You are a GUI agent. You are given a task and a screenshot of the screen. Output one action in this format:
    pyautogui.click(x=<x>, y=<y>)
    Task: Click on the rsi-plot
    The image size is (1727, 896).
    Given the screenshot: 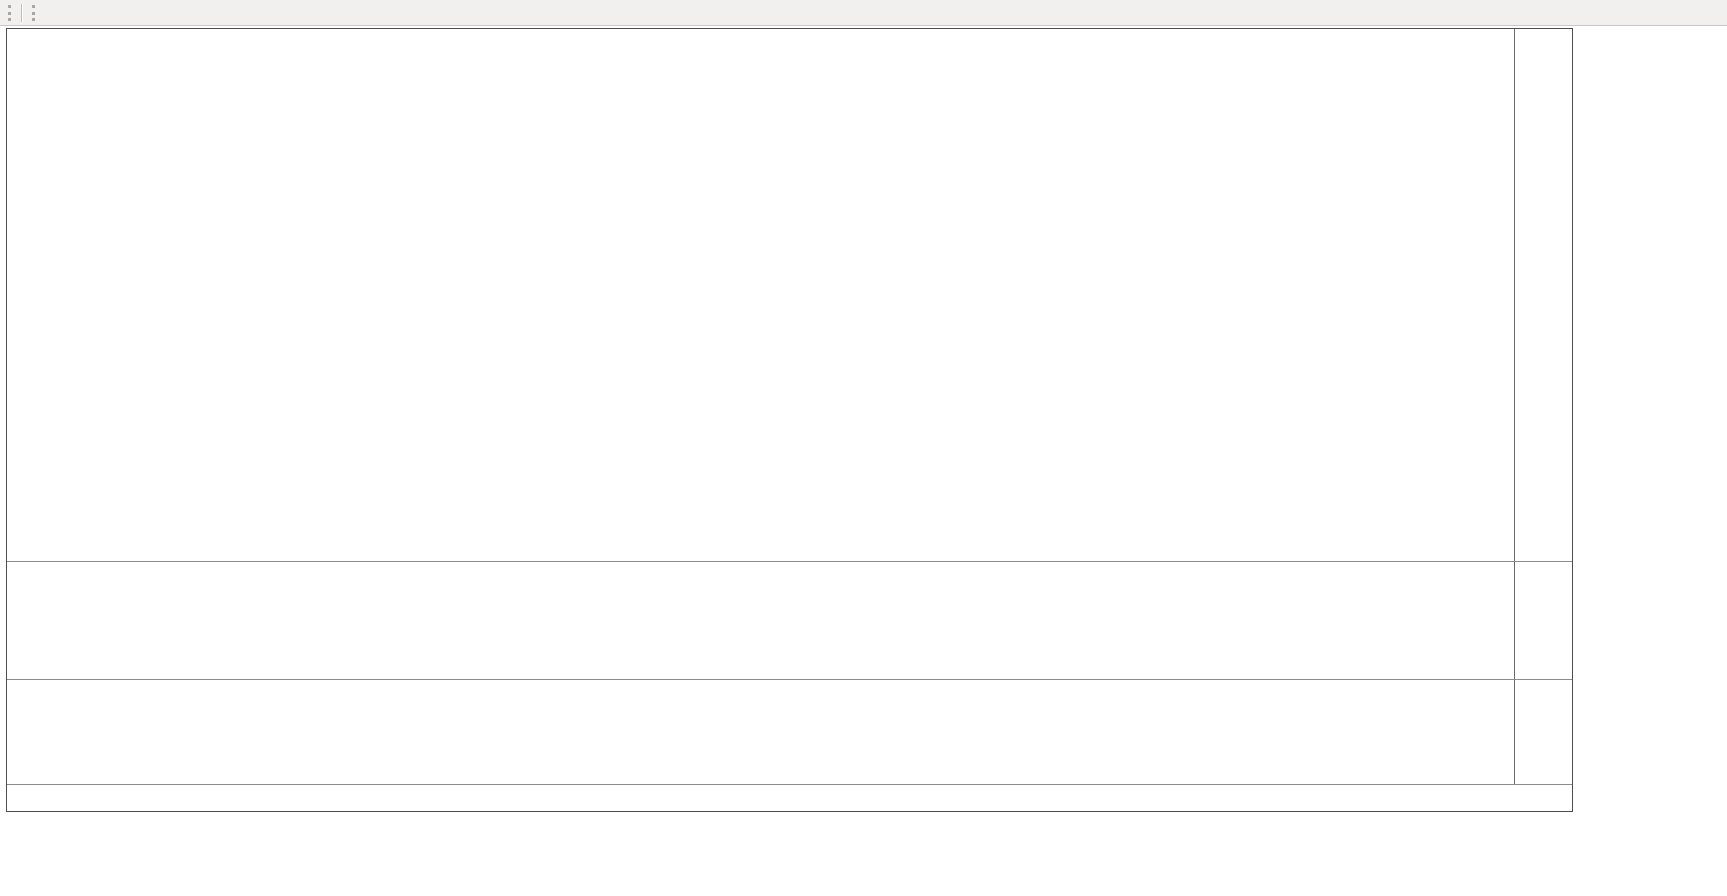 What is the action you would take?
    pyautogui.click(x=760, y=732)
    